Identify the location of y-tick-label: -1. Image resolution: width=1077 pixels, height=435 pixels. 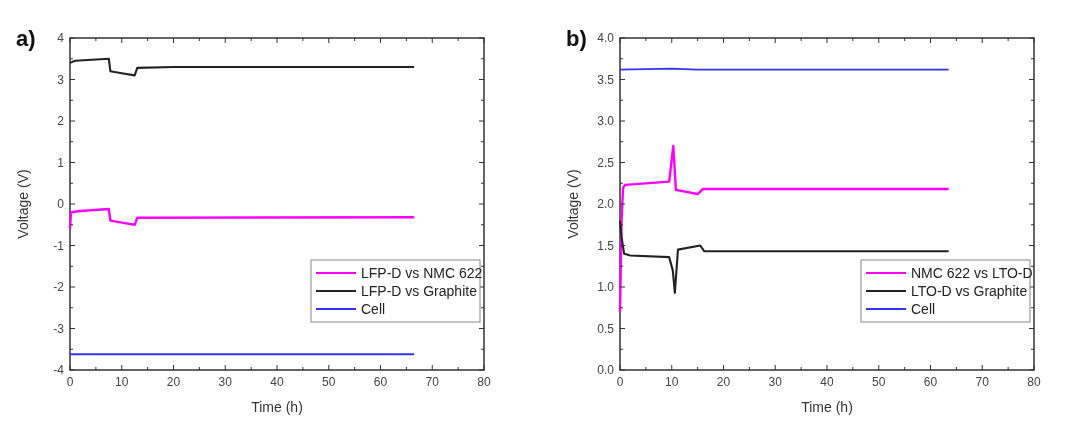
(59, 245).